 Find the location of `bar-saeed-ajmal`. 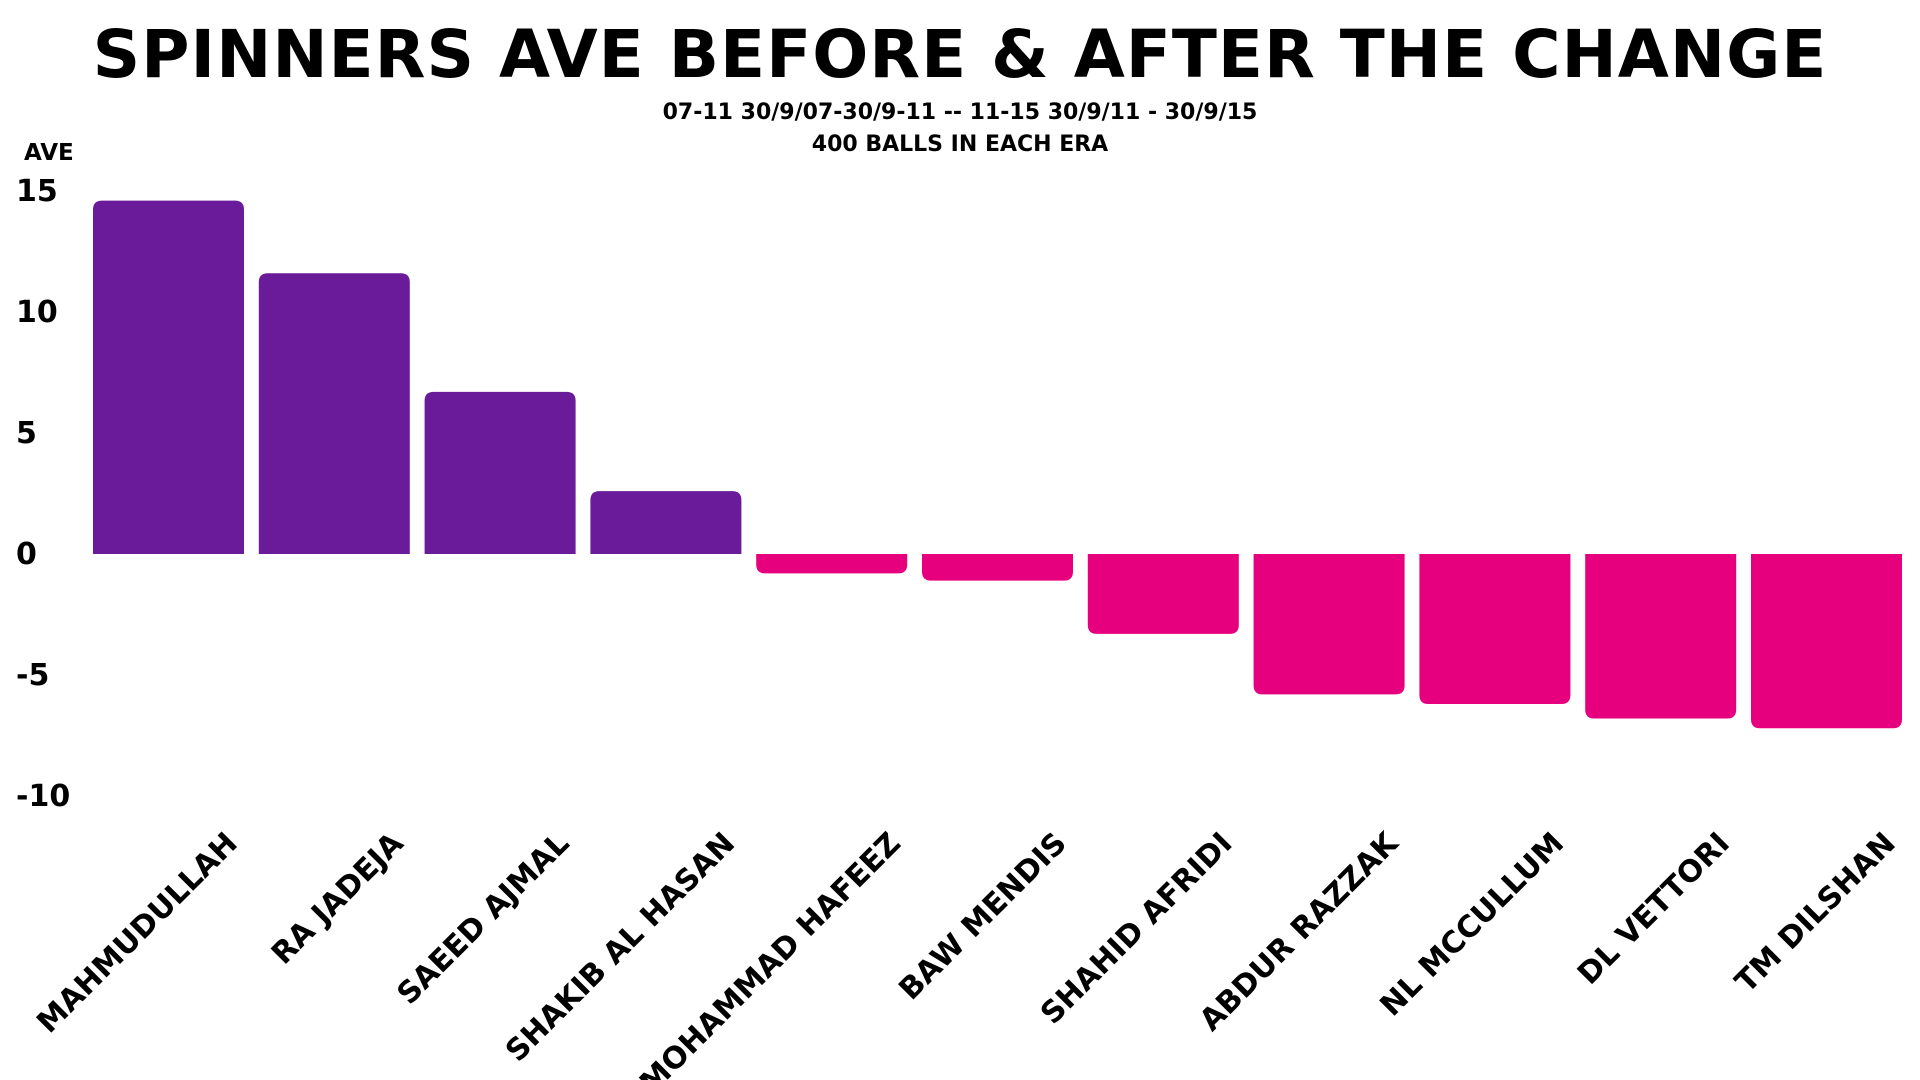

bar-saeed-ajmal is located at coordinates (500, 472).